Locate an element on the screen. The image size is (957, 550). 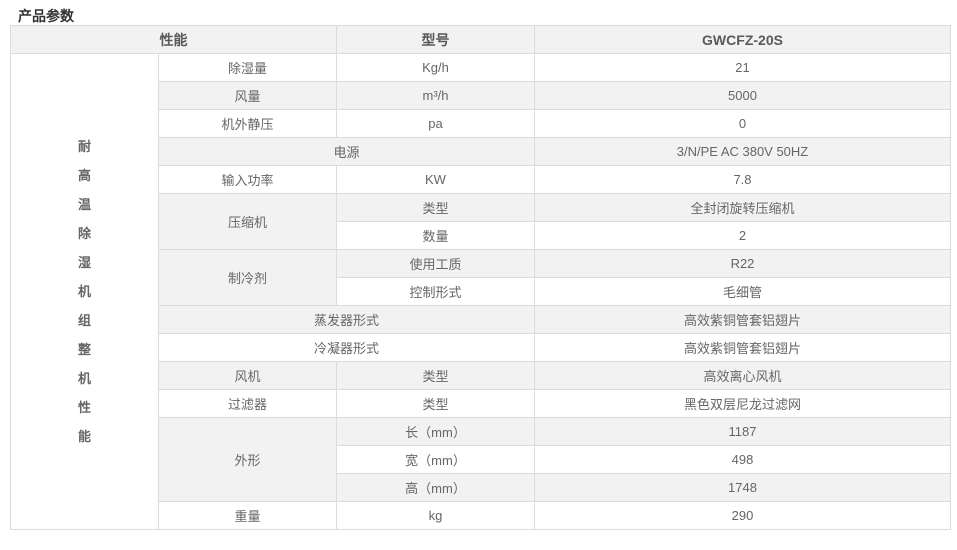
spec-value-cell: 290 is located at coordinates (742, 515).